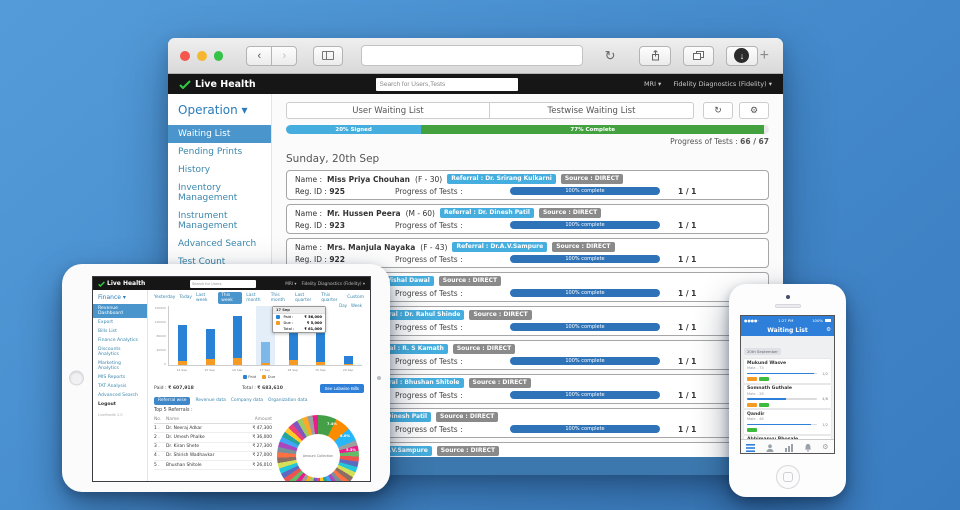  Describe the element at coordinates (253, 297) in the screenshot. I see `date-filter: Last month` at that location.